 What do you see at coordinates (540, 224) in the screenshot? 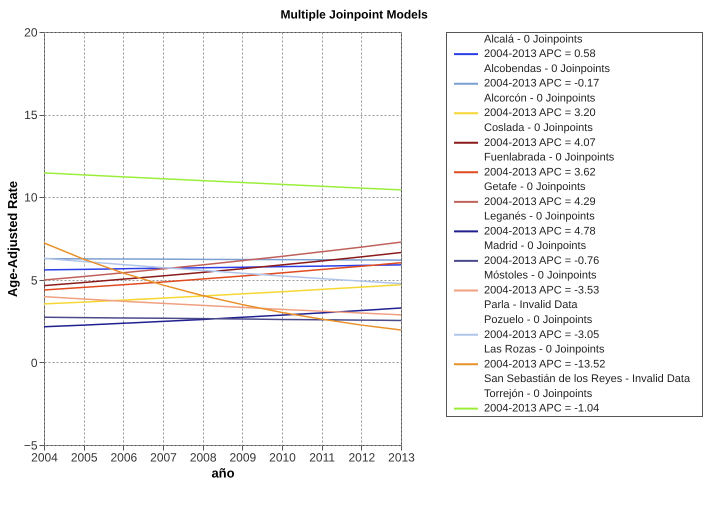
I see `legend-label: Leganés - 0 Joinpoints 2004-2013 APC = 4.78` at bounding box center [540, 224].